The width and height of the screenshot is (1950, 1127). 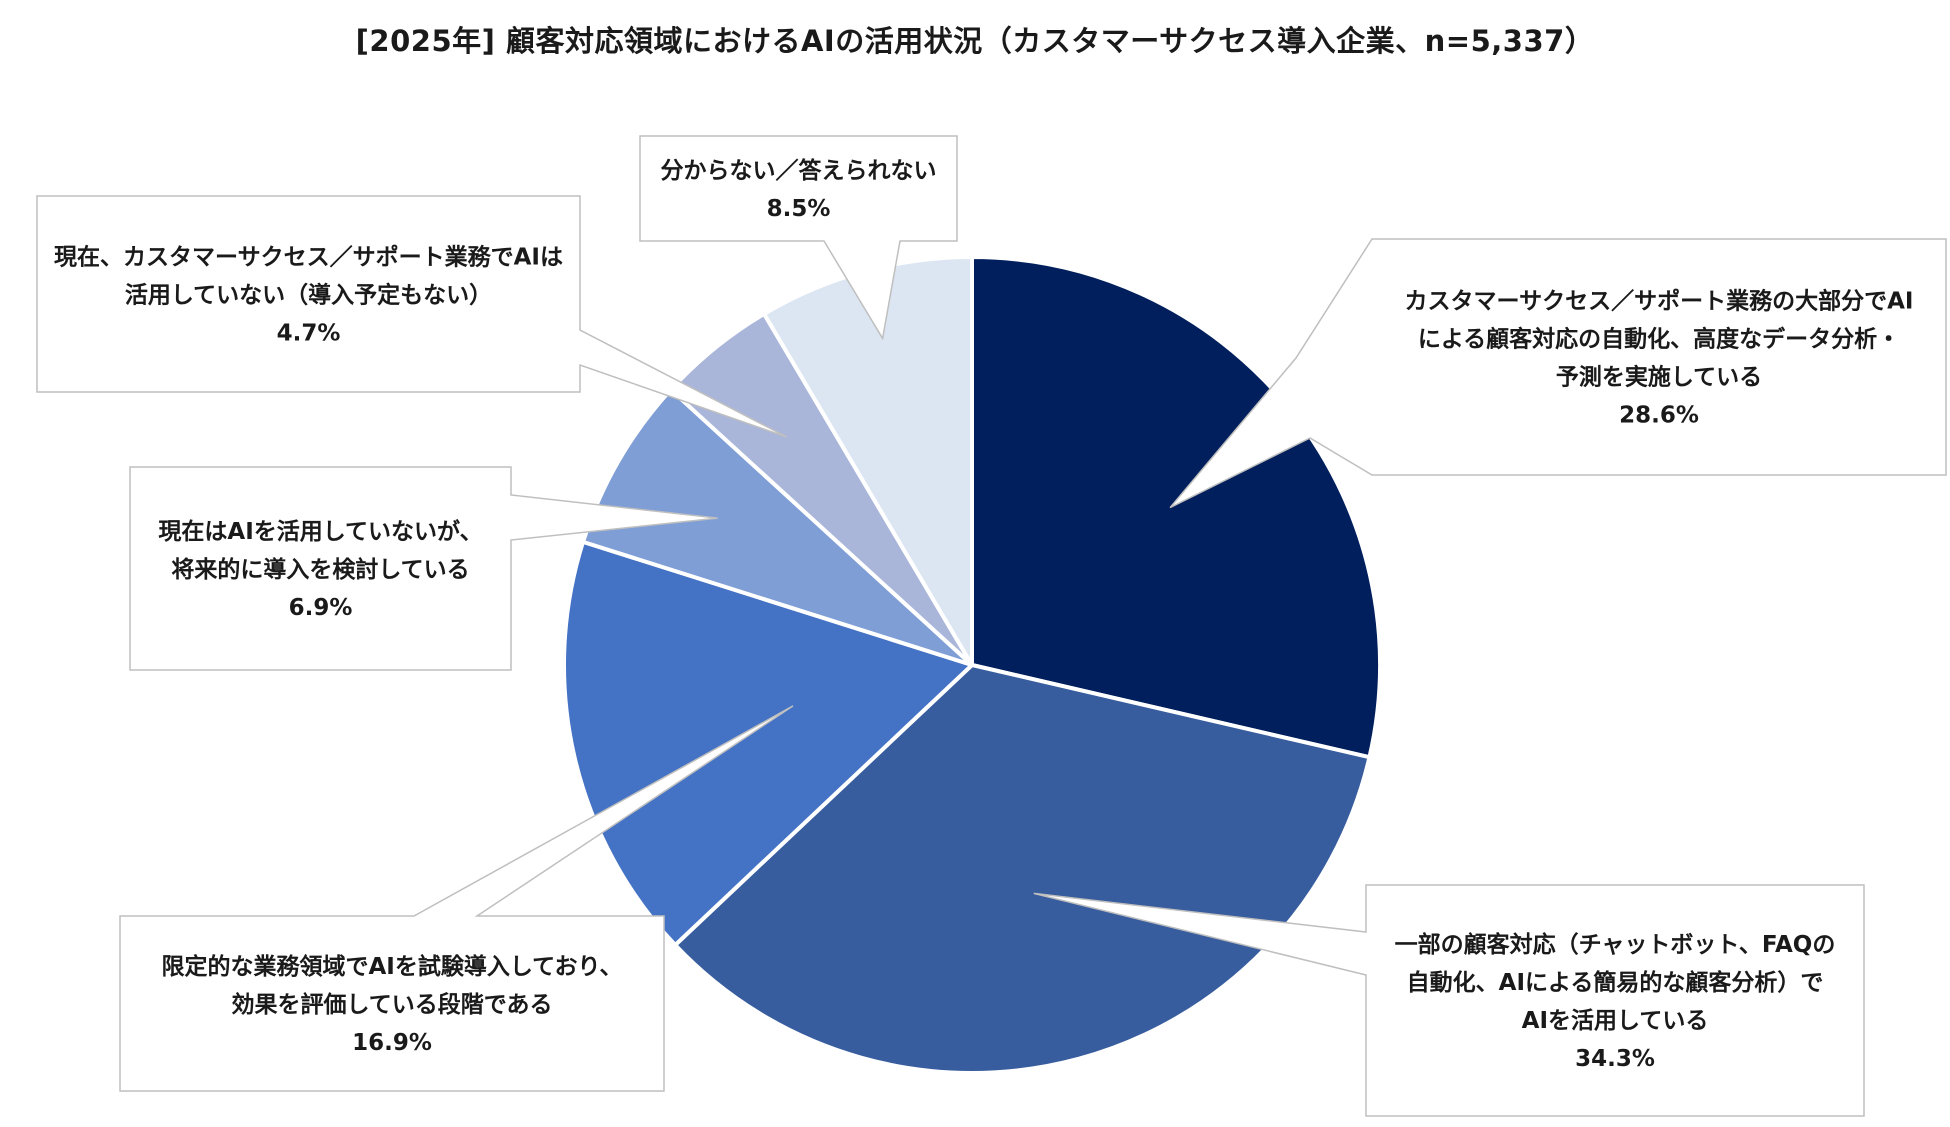 I want to click on slice-label-2-line-2: 自動化、AIによる簡易的な顧客分析）で, so click(x=1615, y=982).